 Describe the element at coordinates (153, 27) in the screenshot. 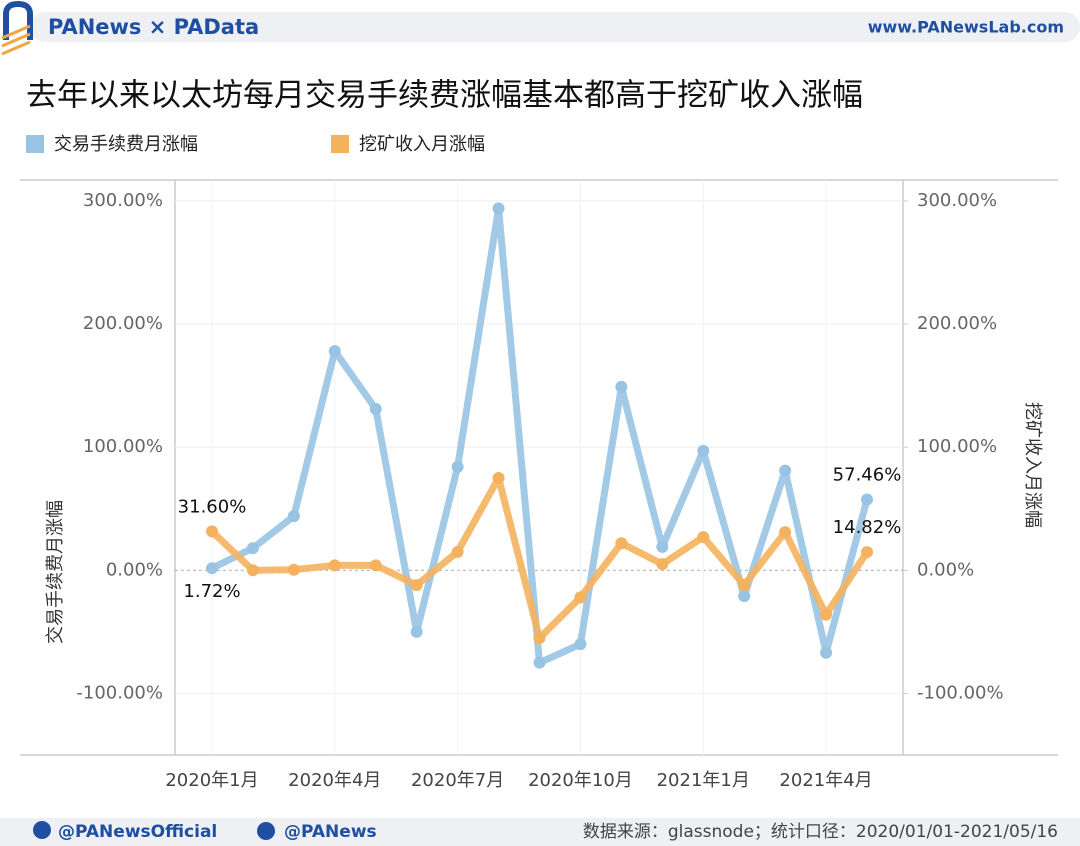

I see `brand: PANews × PAData` at that location.